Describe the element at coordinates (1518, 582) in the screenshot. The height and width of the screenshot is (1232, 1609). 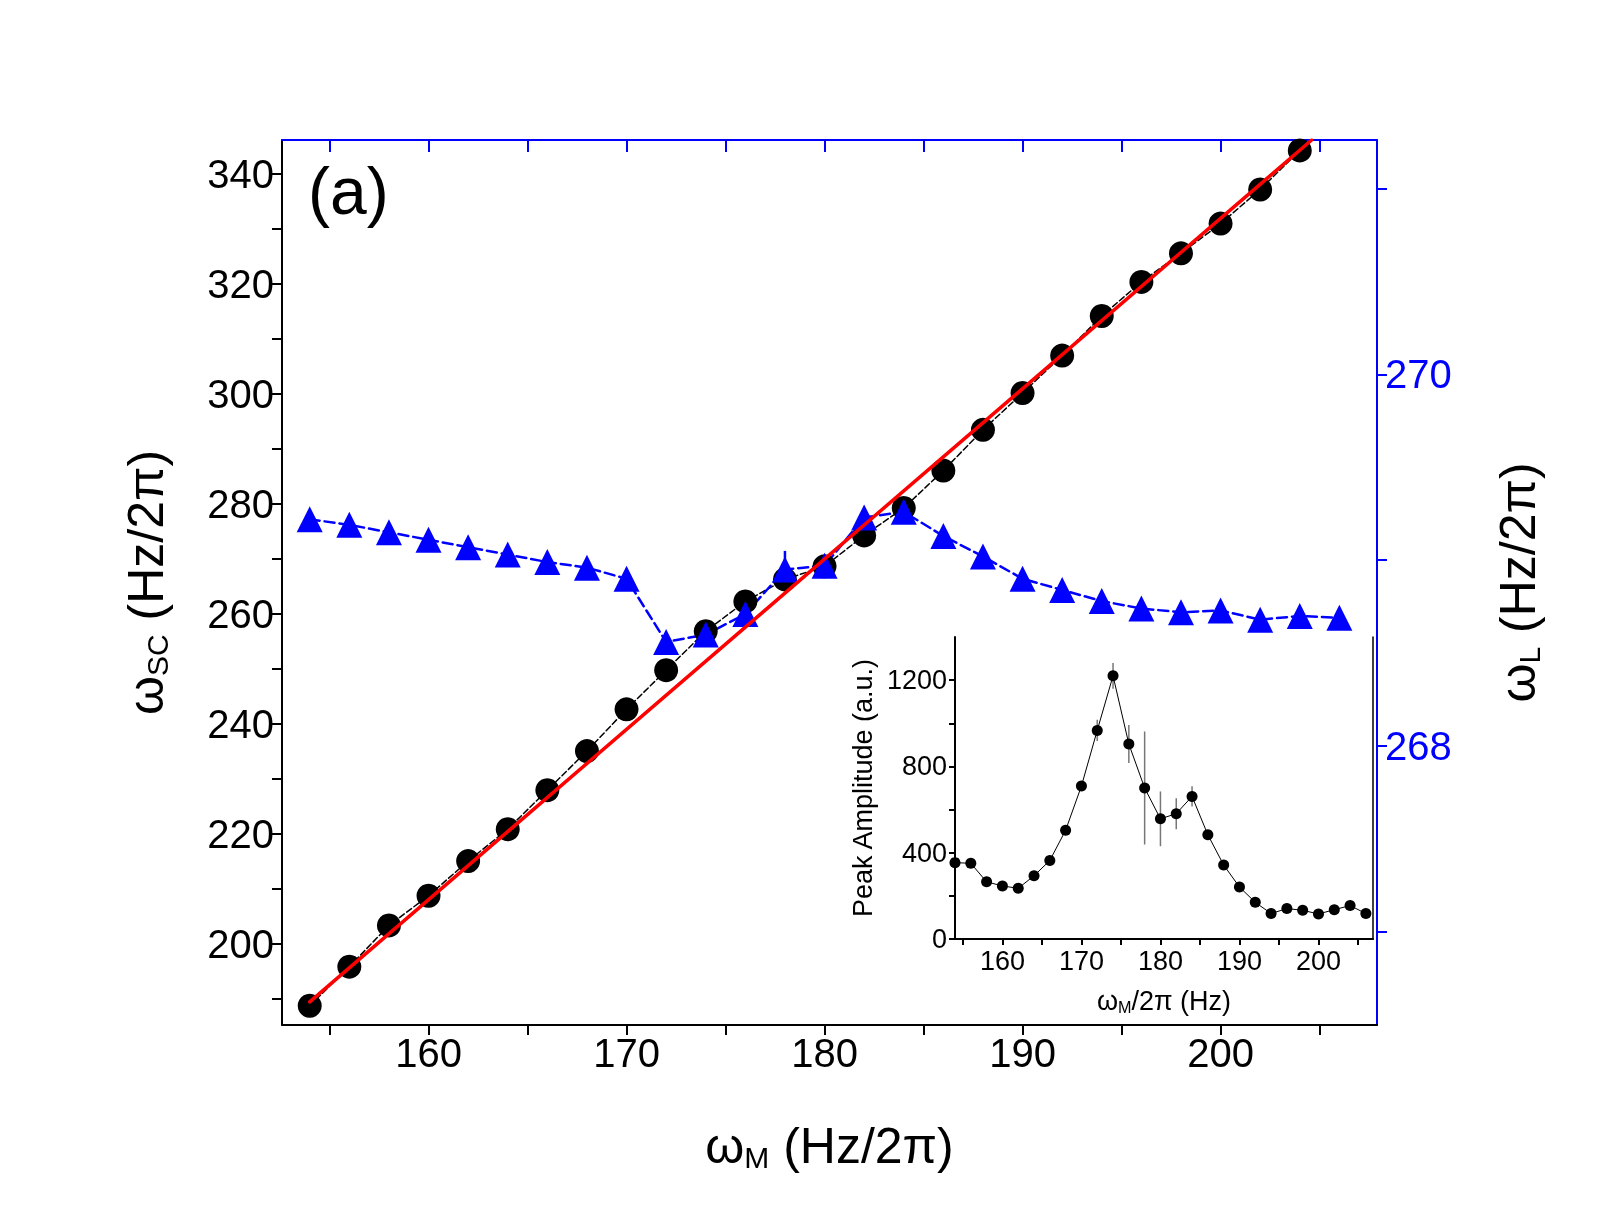
I see `y2-axis-title: ωL (Hz/2π)` at that location.